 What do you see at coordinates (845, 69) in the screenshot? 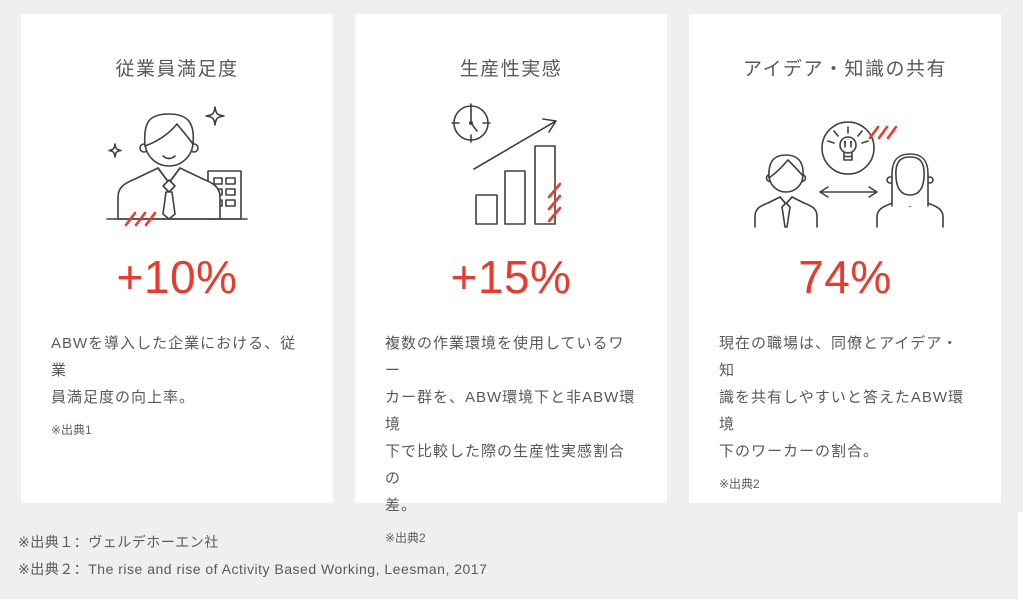
I see `card-title: アイデア・知識の共有` at bounding box center [845, 69].